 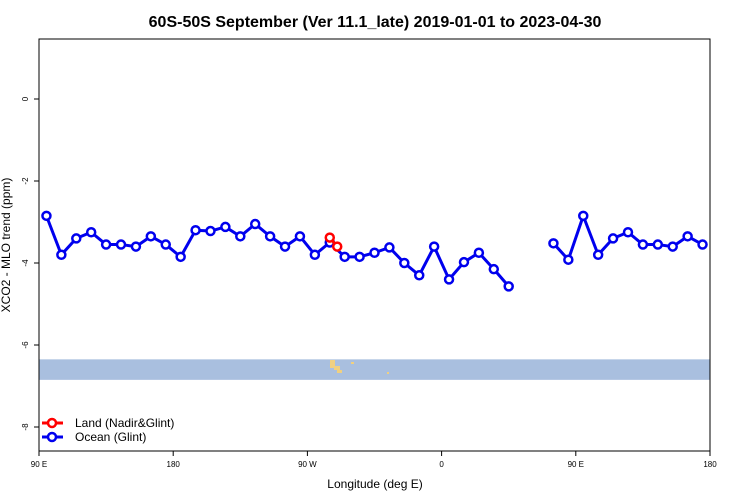 What do you see at coordinates (110, 437) in the screenshot?
I see `legend-label: Ocean (Glint)` at bounding box center [110, 437].